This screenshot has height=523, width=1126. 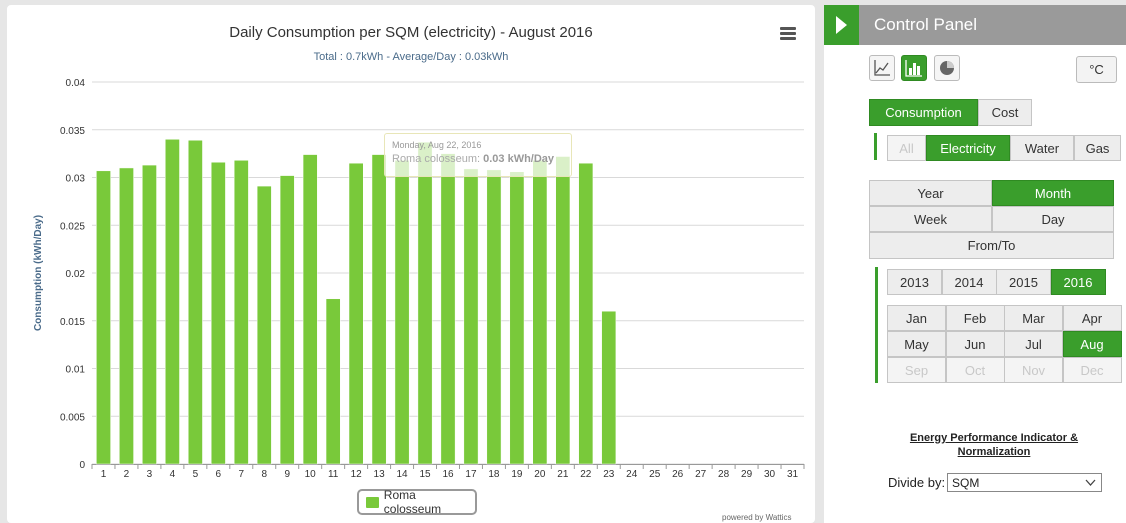 I want to click on month-aug-button: Aug, so click(x=1092, y=344).